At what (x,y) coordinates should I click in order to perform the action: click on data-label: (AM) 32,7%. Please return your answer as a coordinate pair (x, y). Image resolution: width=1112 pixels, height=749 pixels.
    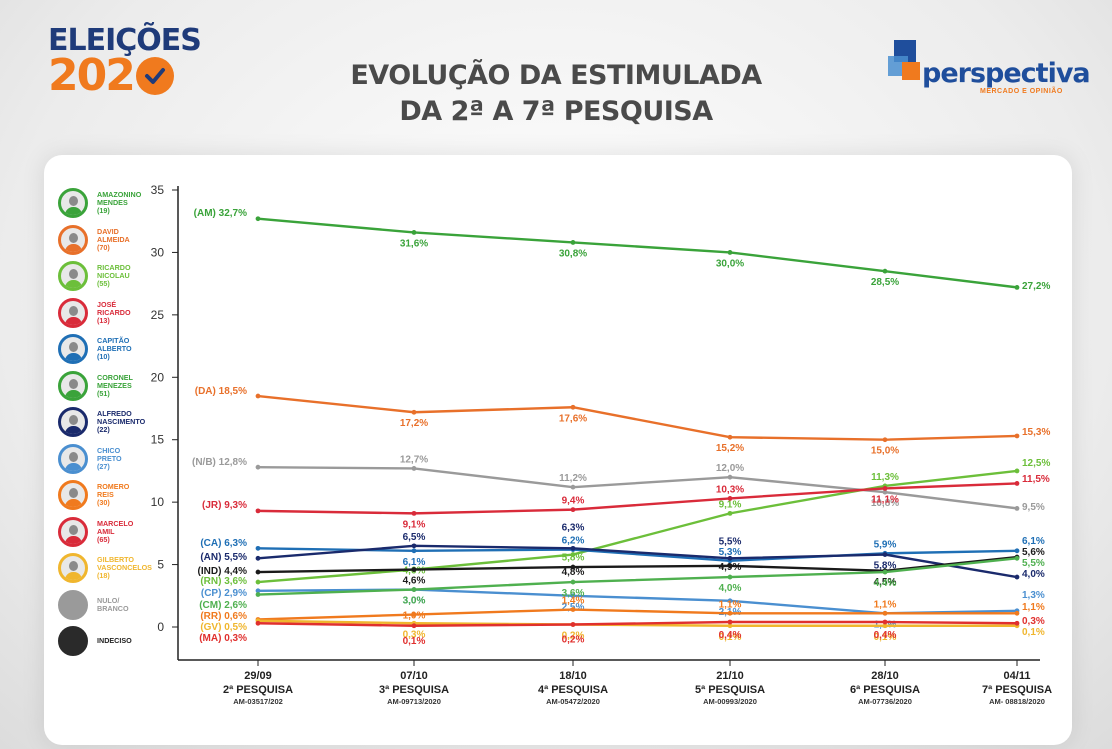
    Looking at the image, I should click on (220, 213).